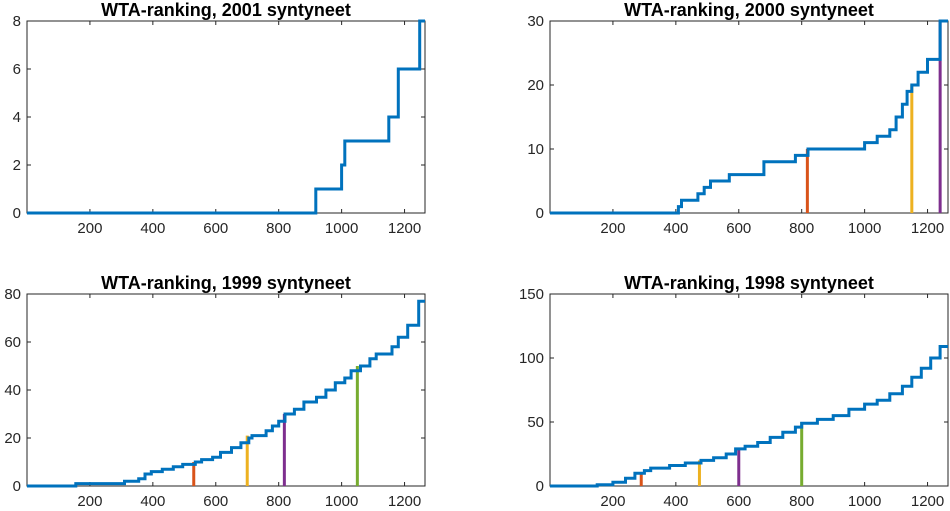 This screenshot has height=511, width=950. I want to click on y-tick-label: 10, so click(535, 149).